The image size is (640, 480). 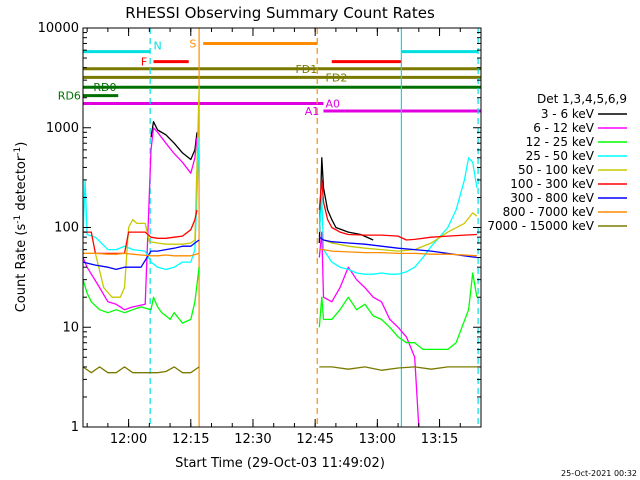 What do you see at coordinates (560, 156) in the screenshot?
I see `legend-entry-25-50-kev: 25 - 50 keV` at bounding box center [560, 156].